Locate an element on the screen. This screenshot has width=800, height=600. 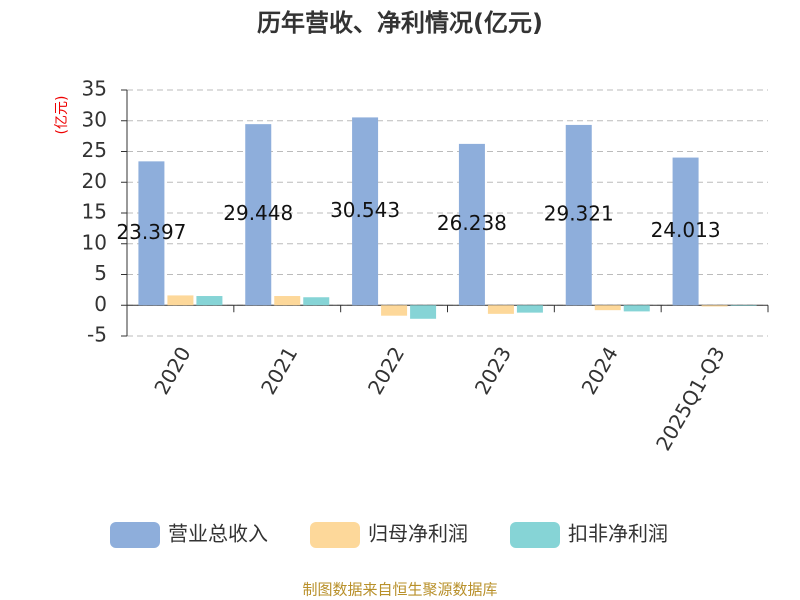
y-tick-label: 25 is located at coordinates (94, 150).